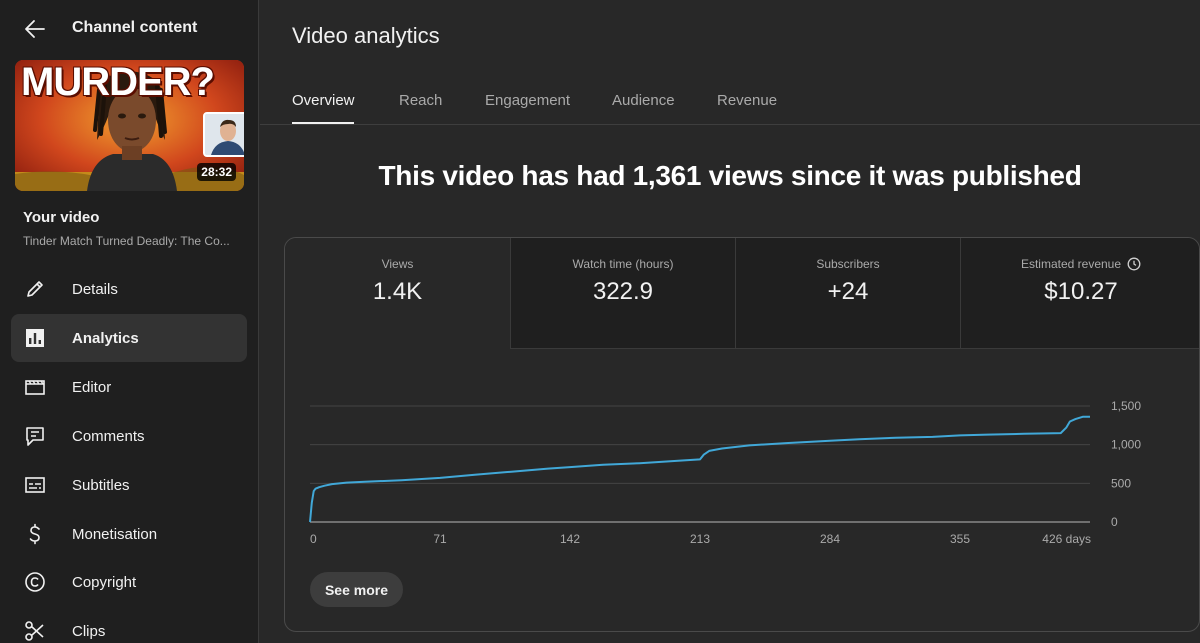  Describe the element at coordinates (129, 125) in the screenshot. I see `video-thumbnail: MURDER? 28:32` at that location.